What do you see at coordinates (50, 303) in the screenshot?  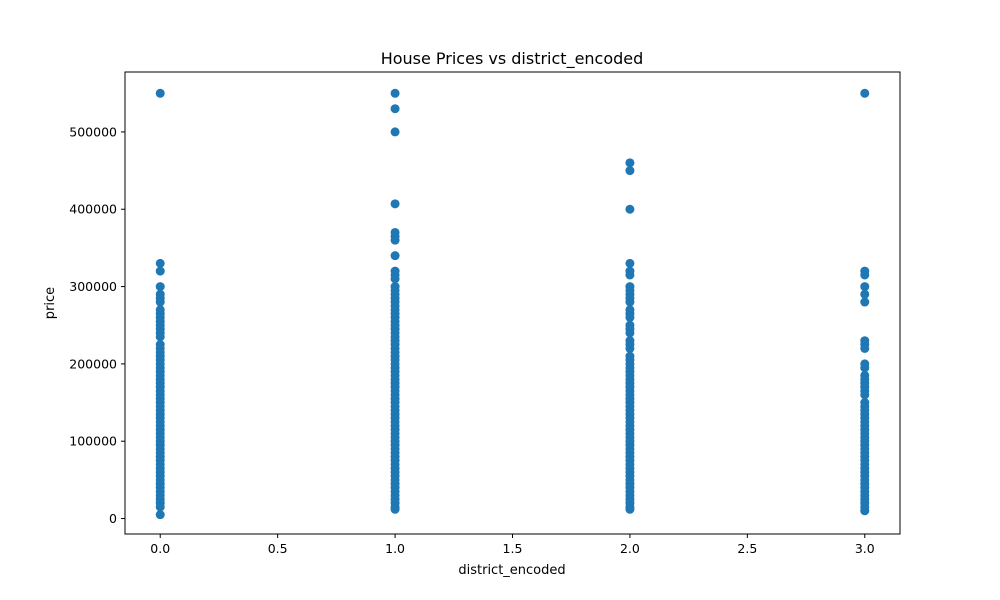 I see `y-axis-label: price` at bounding box center [50, 303].